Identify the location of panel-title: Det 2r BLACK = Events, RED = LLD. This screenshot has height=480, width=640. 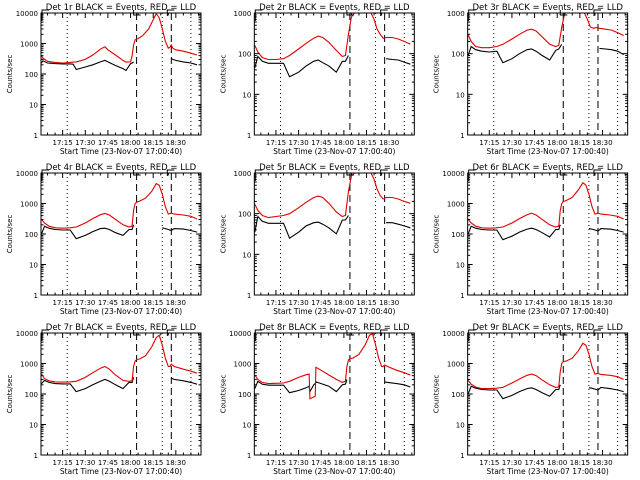
(334, 8).